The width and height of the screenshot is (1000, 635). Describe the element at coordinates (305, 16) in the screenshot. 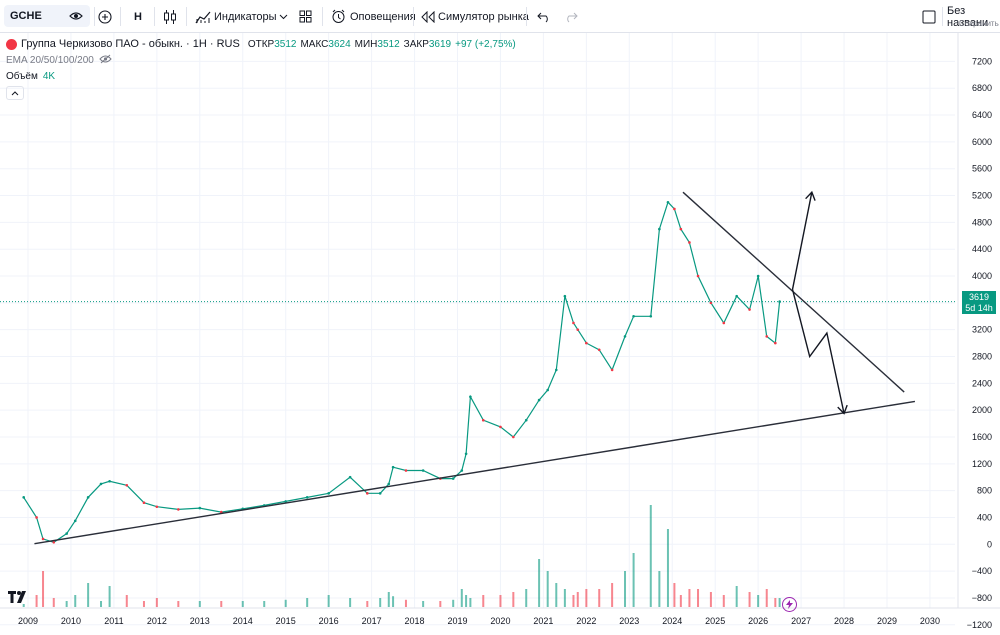

I see `layouts-icon` at that location.